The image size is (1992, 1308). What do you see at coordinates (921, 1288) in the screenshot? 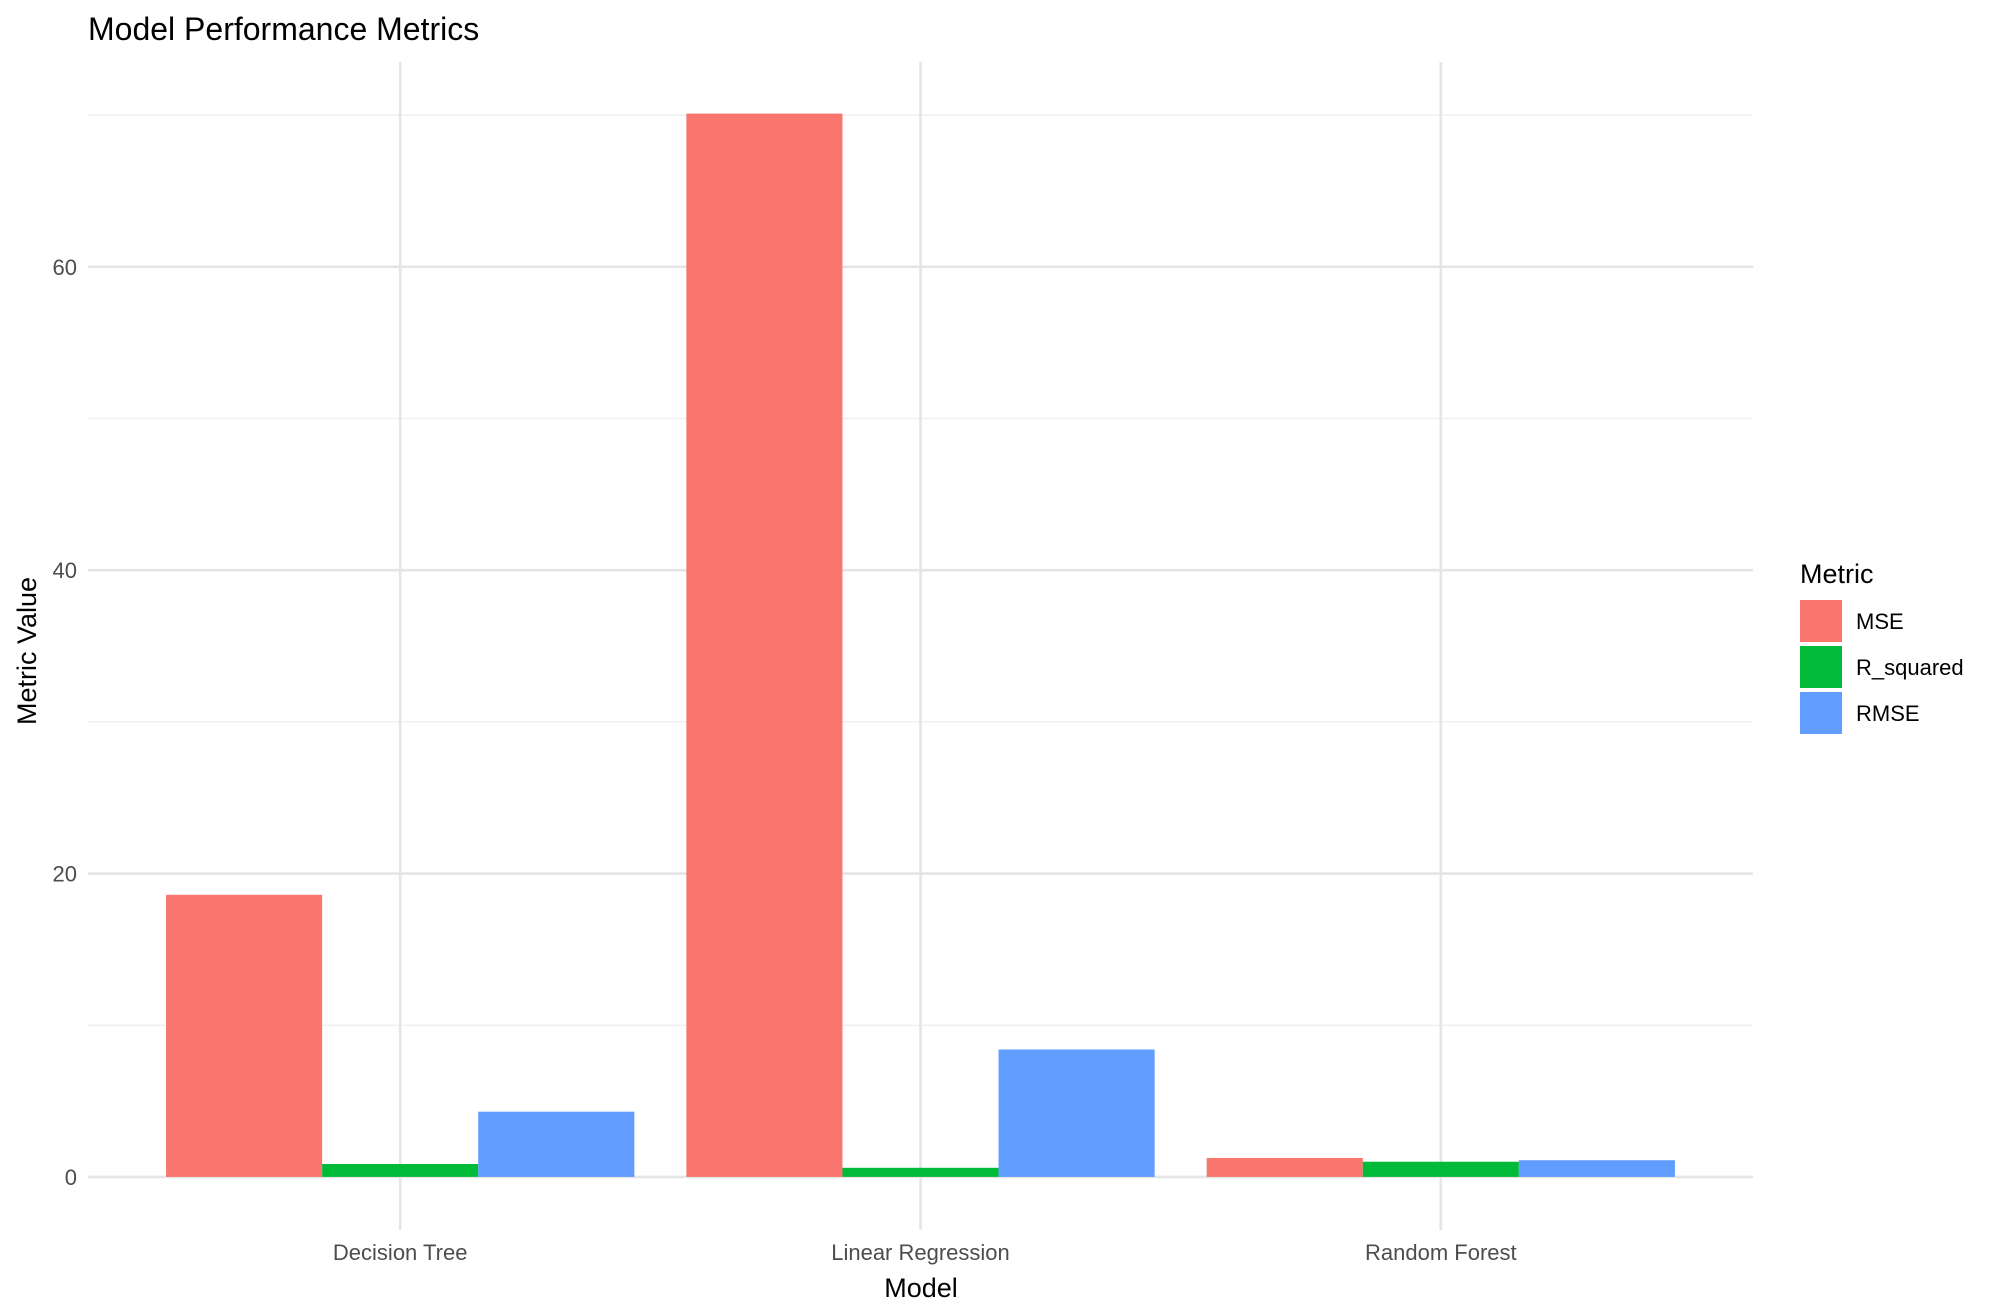
I see `x-axis-title: Model` at bounding box center [921, 1288].